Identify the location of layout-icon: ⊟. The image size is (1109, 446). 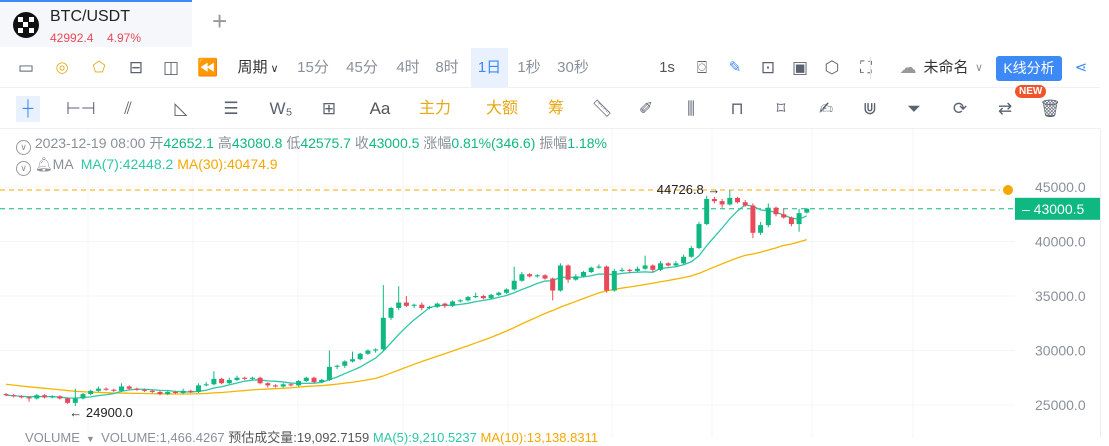
(136, 67).